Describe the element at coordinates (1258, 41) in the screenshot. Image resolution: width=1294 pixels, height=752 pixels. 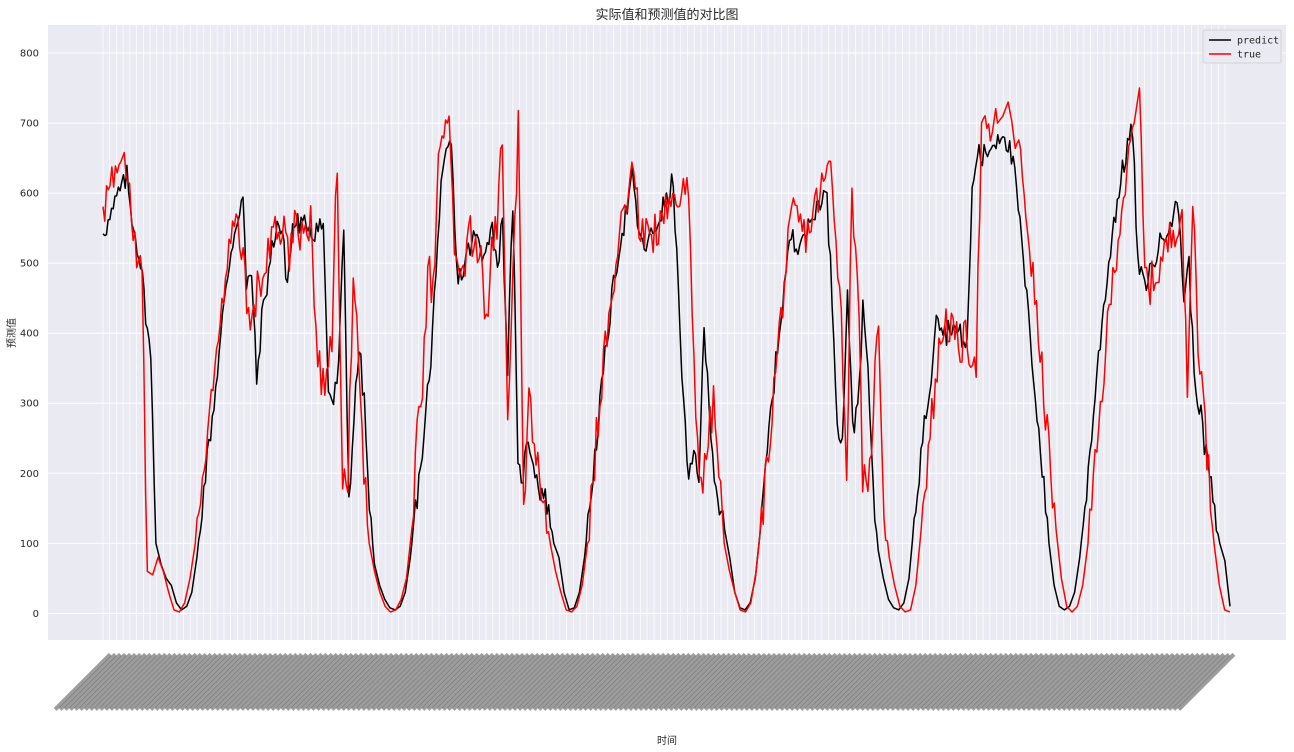
I see `legend-label-predict: predict` at that location.